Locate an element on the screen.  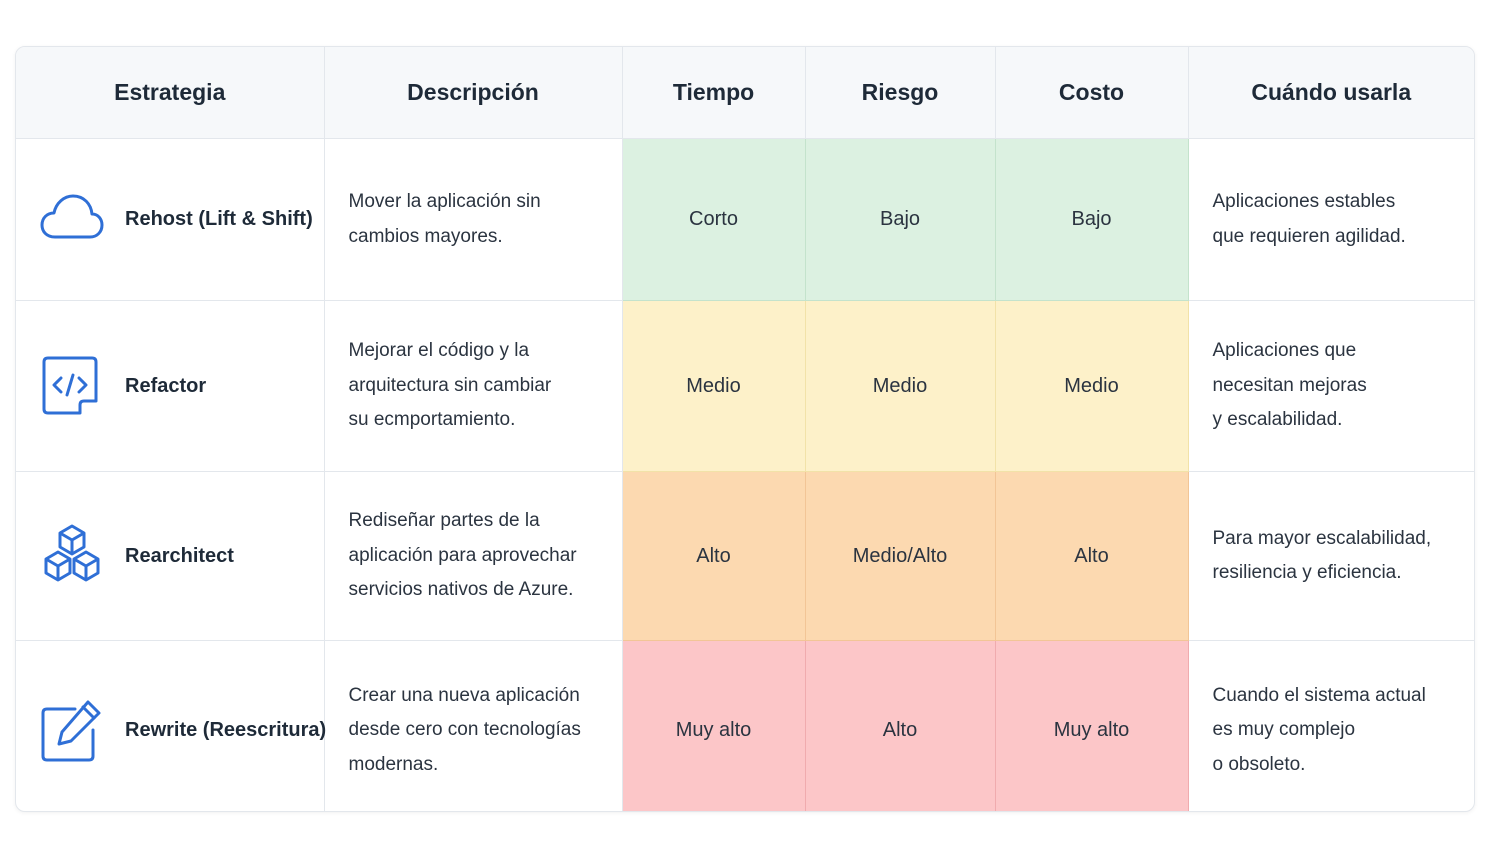
description-line: modernas. is located at coordinates (393, 764).